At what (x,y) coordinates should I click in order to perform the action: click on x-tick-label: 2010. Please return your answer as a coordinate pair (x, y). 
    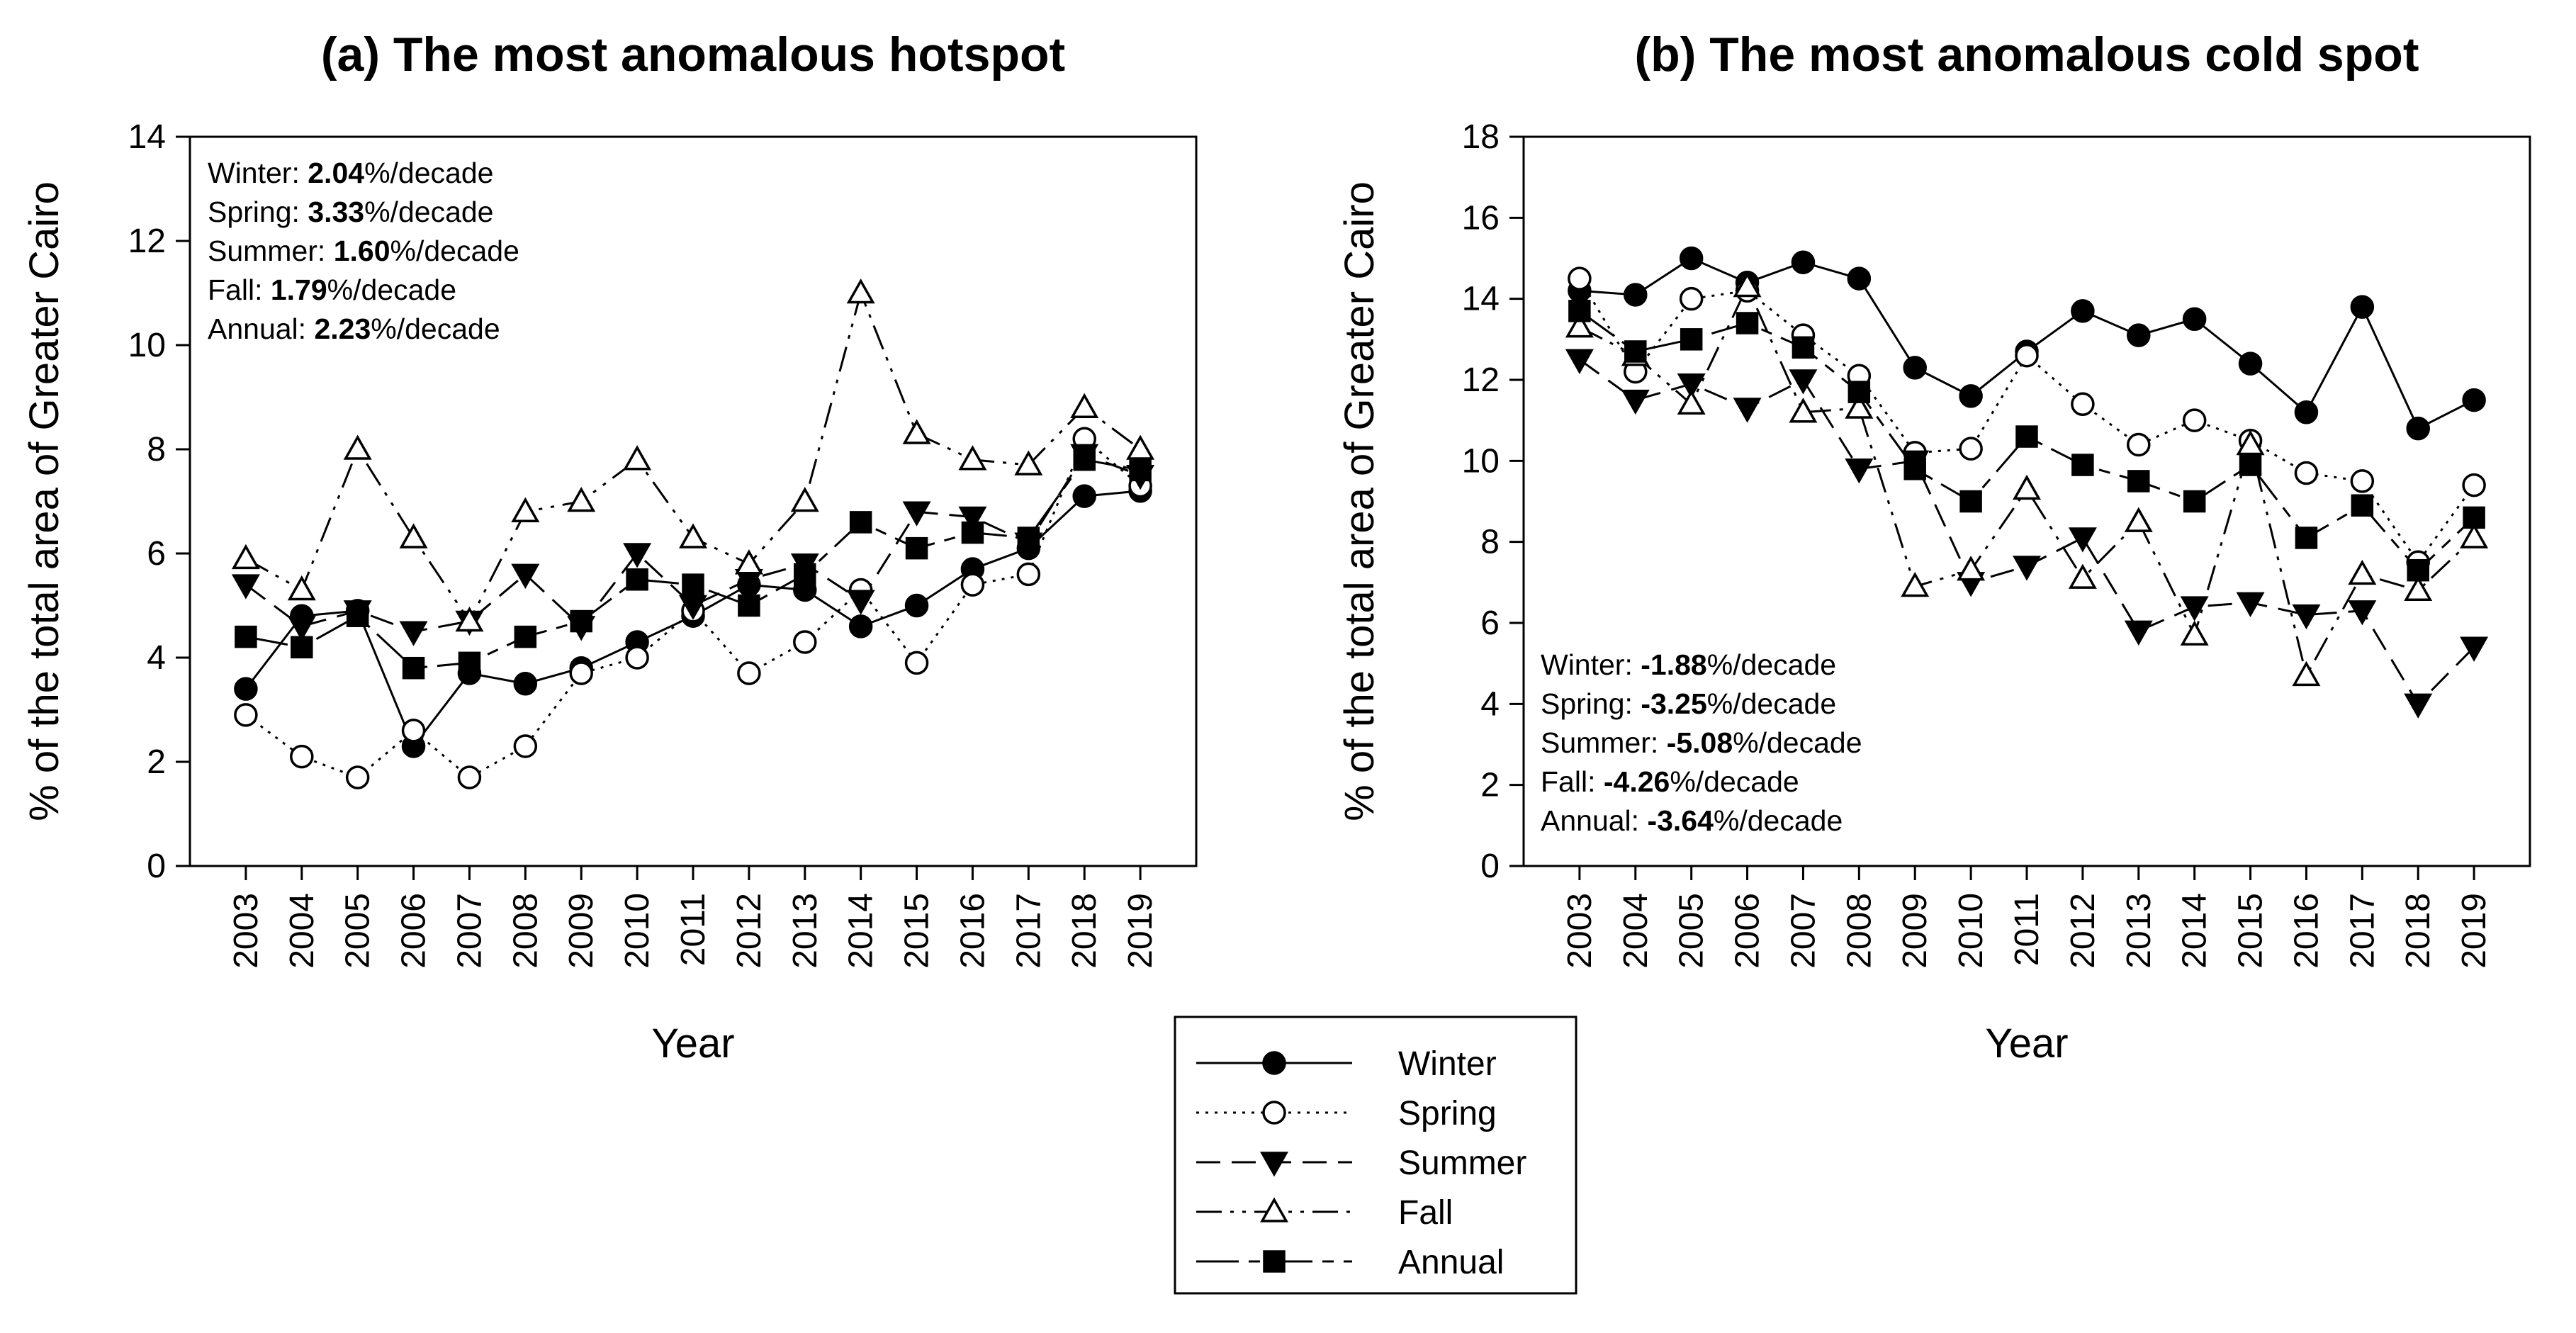
    Looking at the image, I should click on (637, 931).